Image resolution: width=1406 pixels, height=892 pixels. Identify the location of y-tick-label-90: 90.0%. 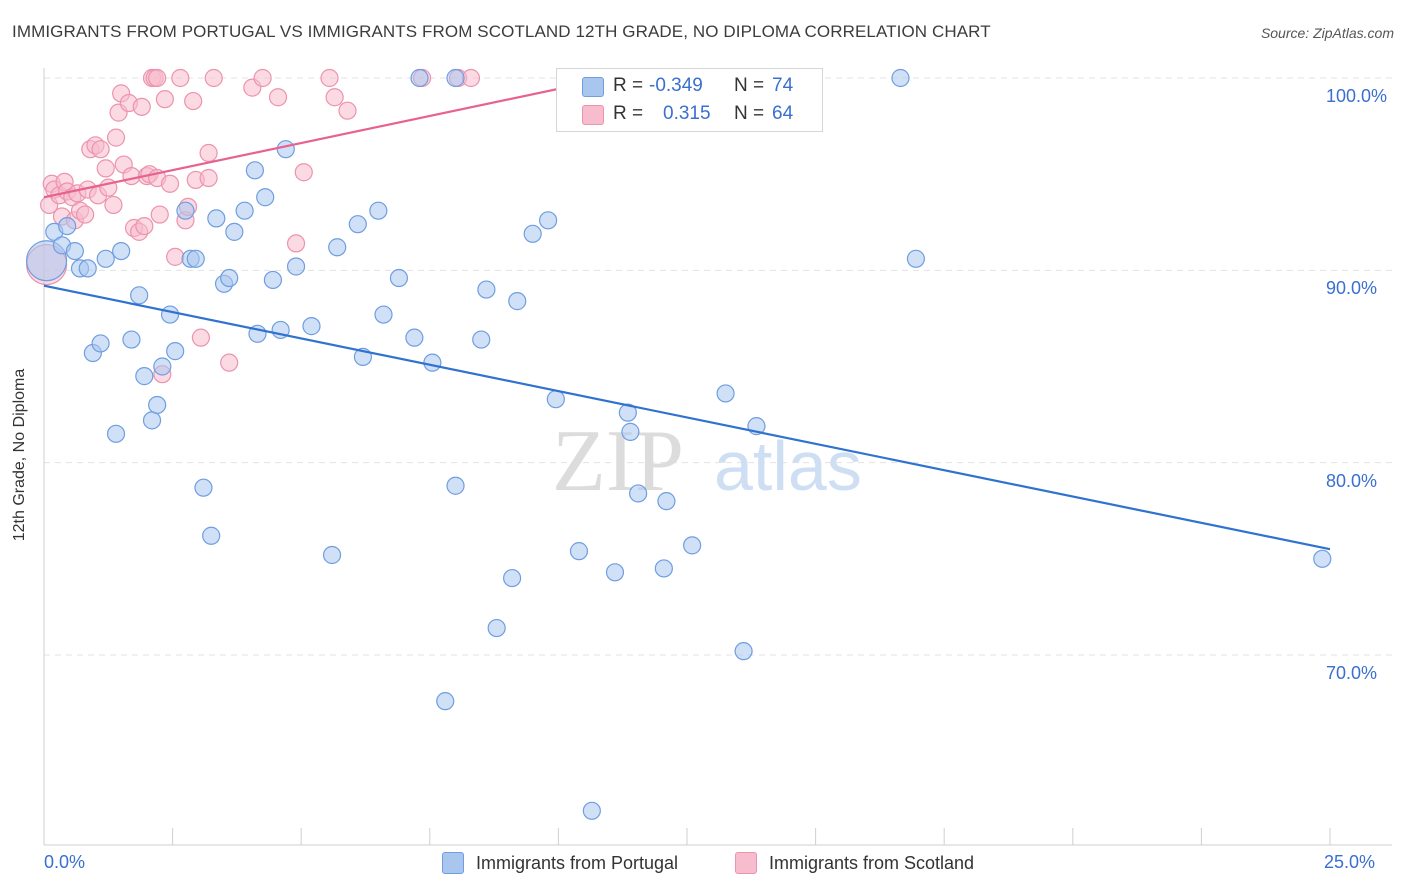
(1352, 288).